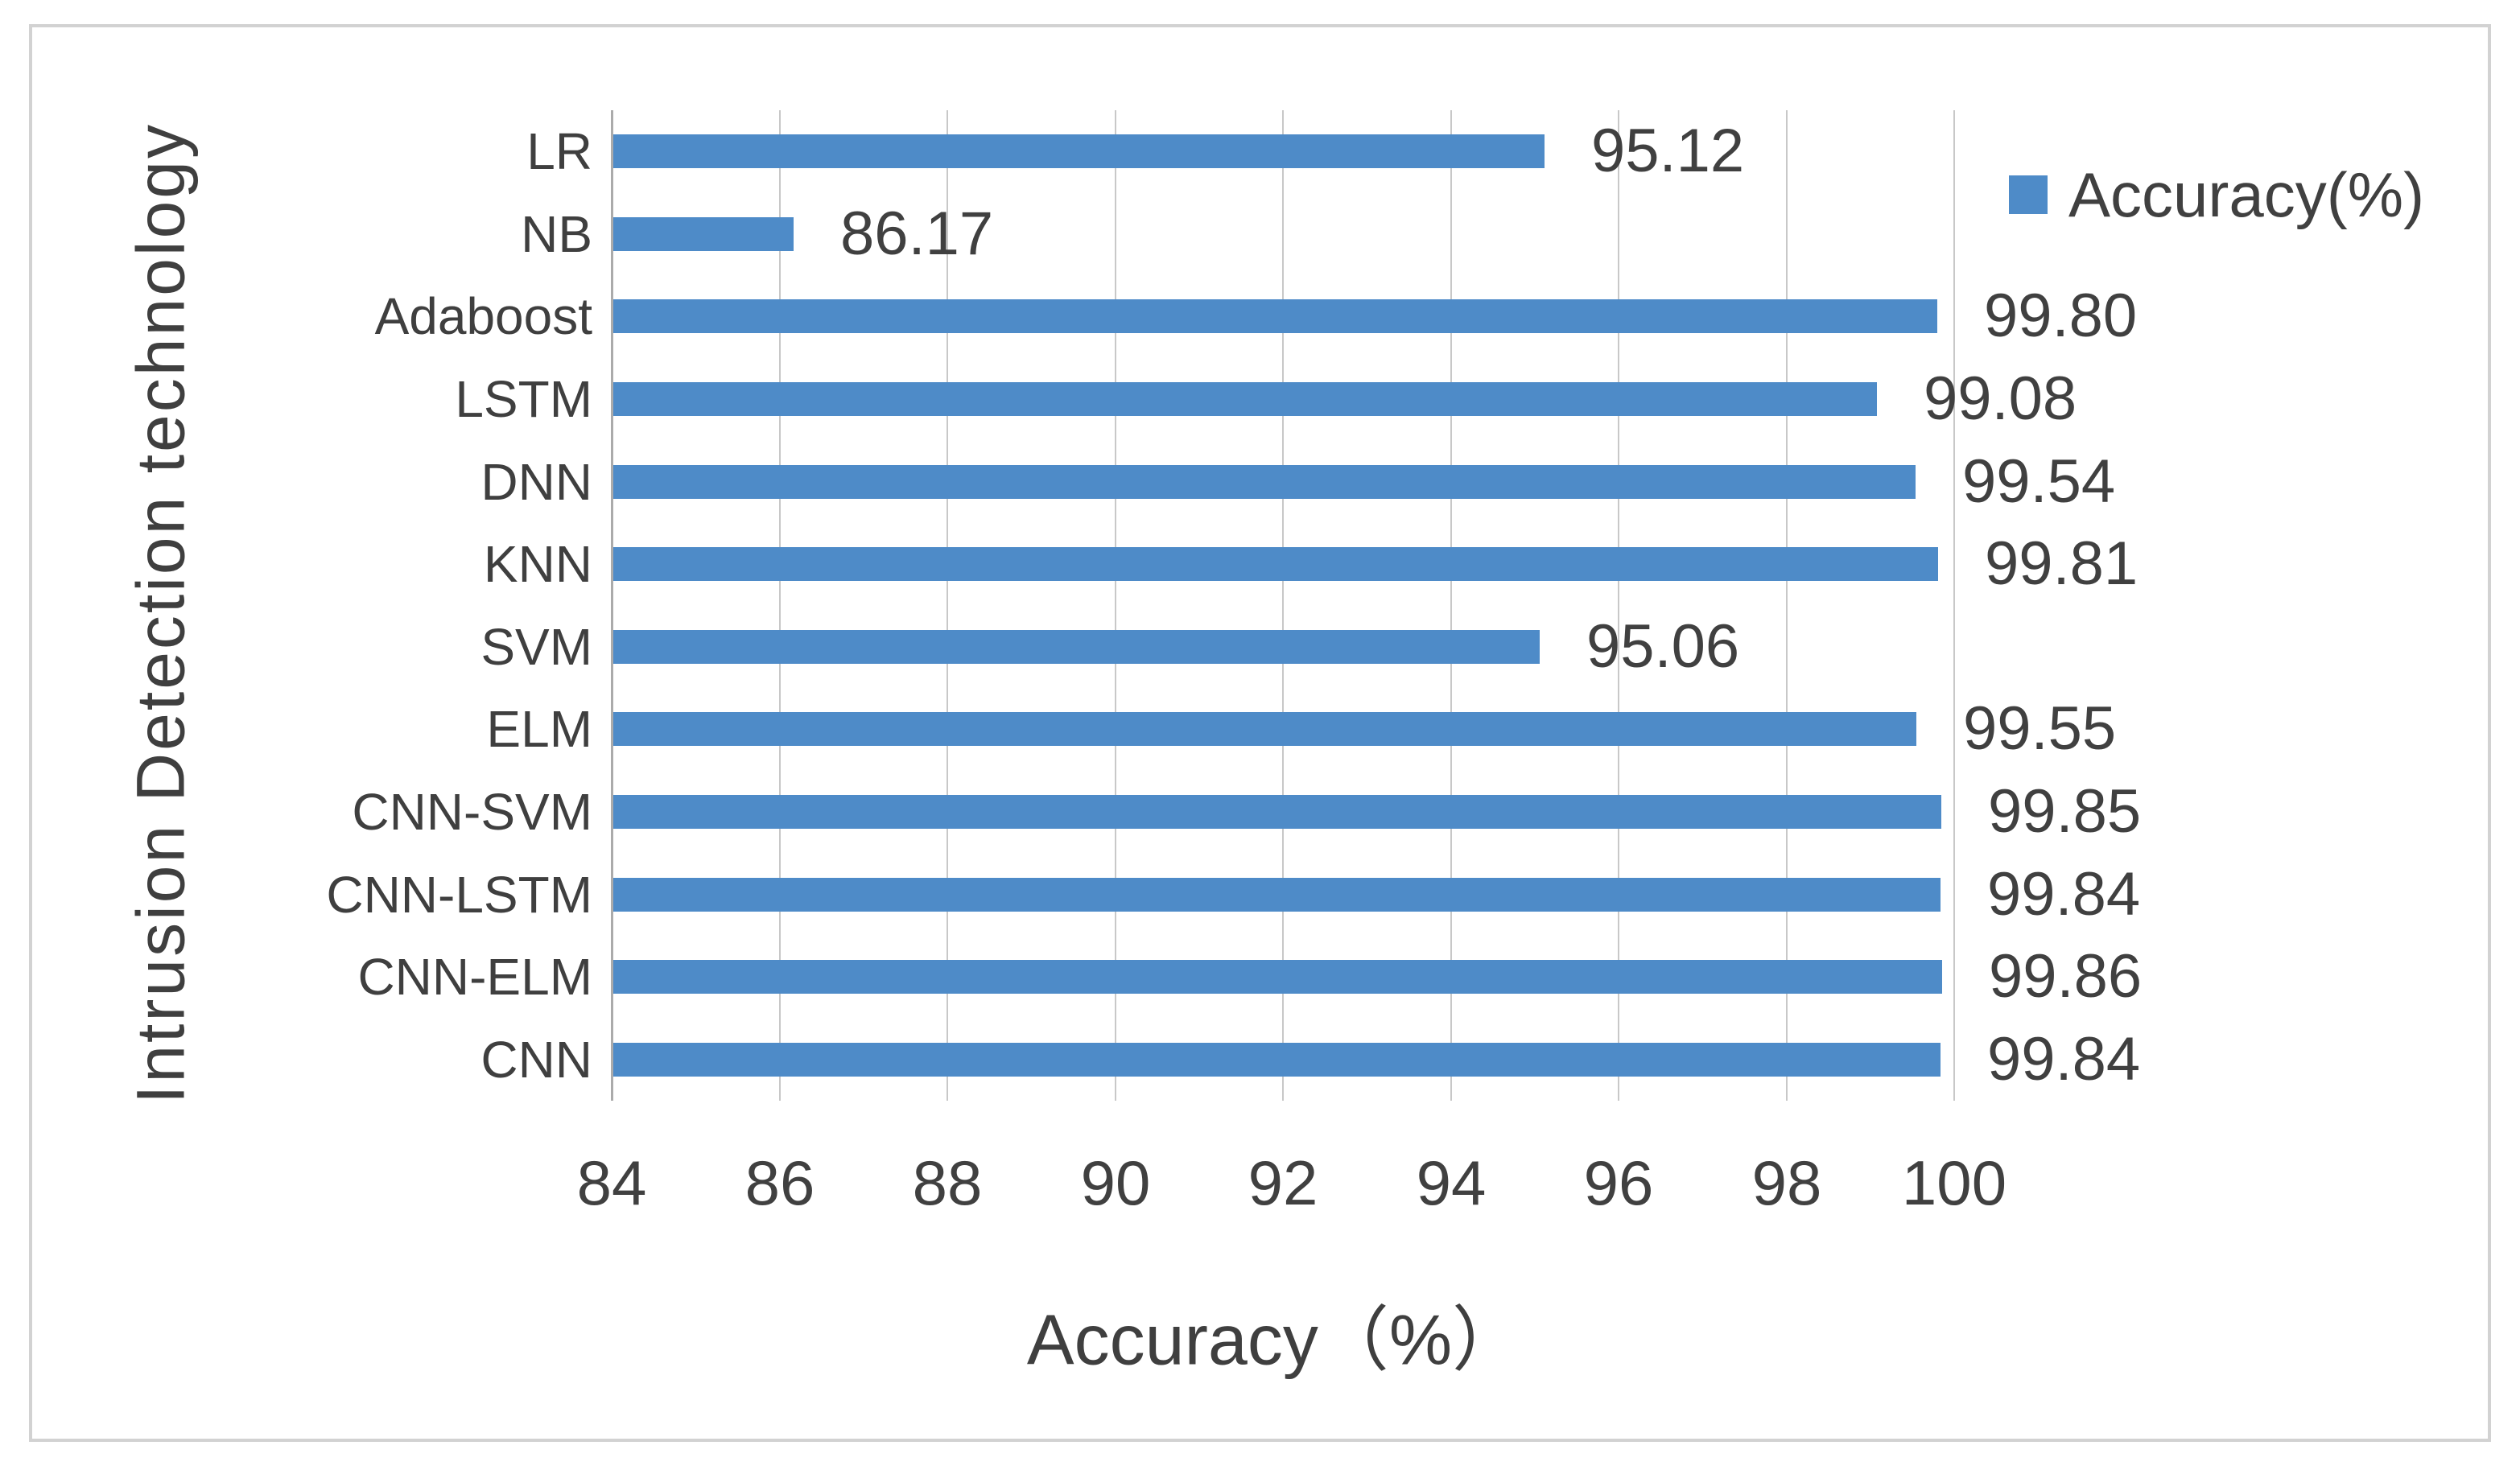  I want to click on category-label-cnn-lstm: CNN-LSTM, so click(459, 895).